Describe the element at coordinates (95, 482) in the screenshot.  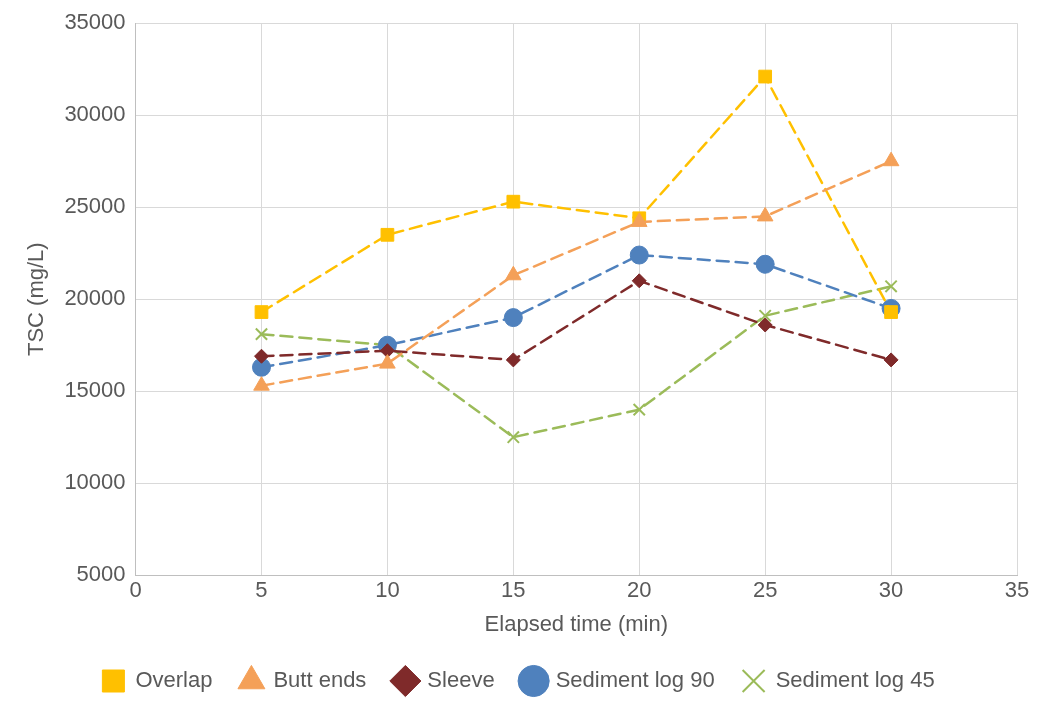
I see `y-tick-label: 10000` at that location.